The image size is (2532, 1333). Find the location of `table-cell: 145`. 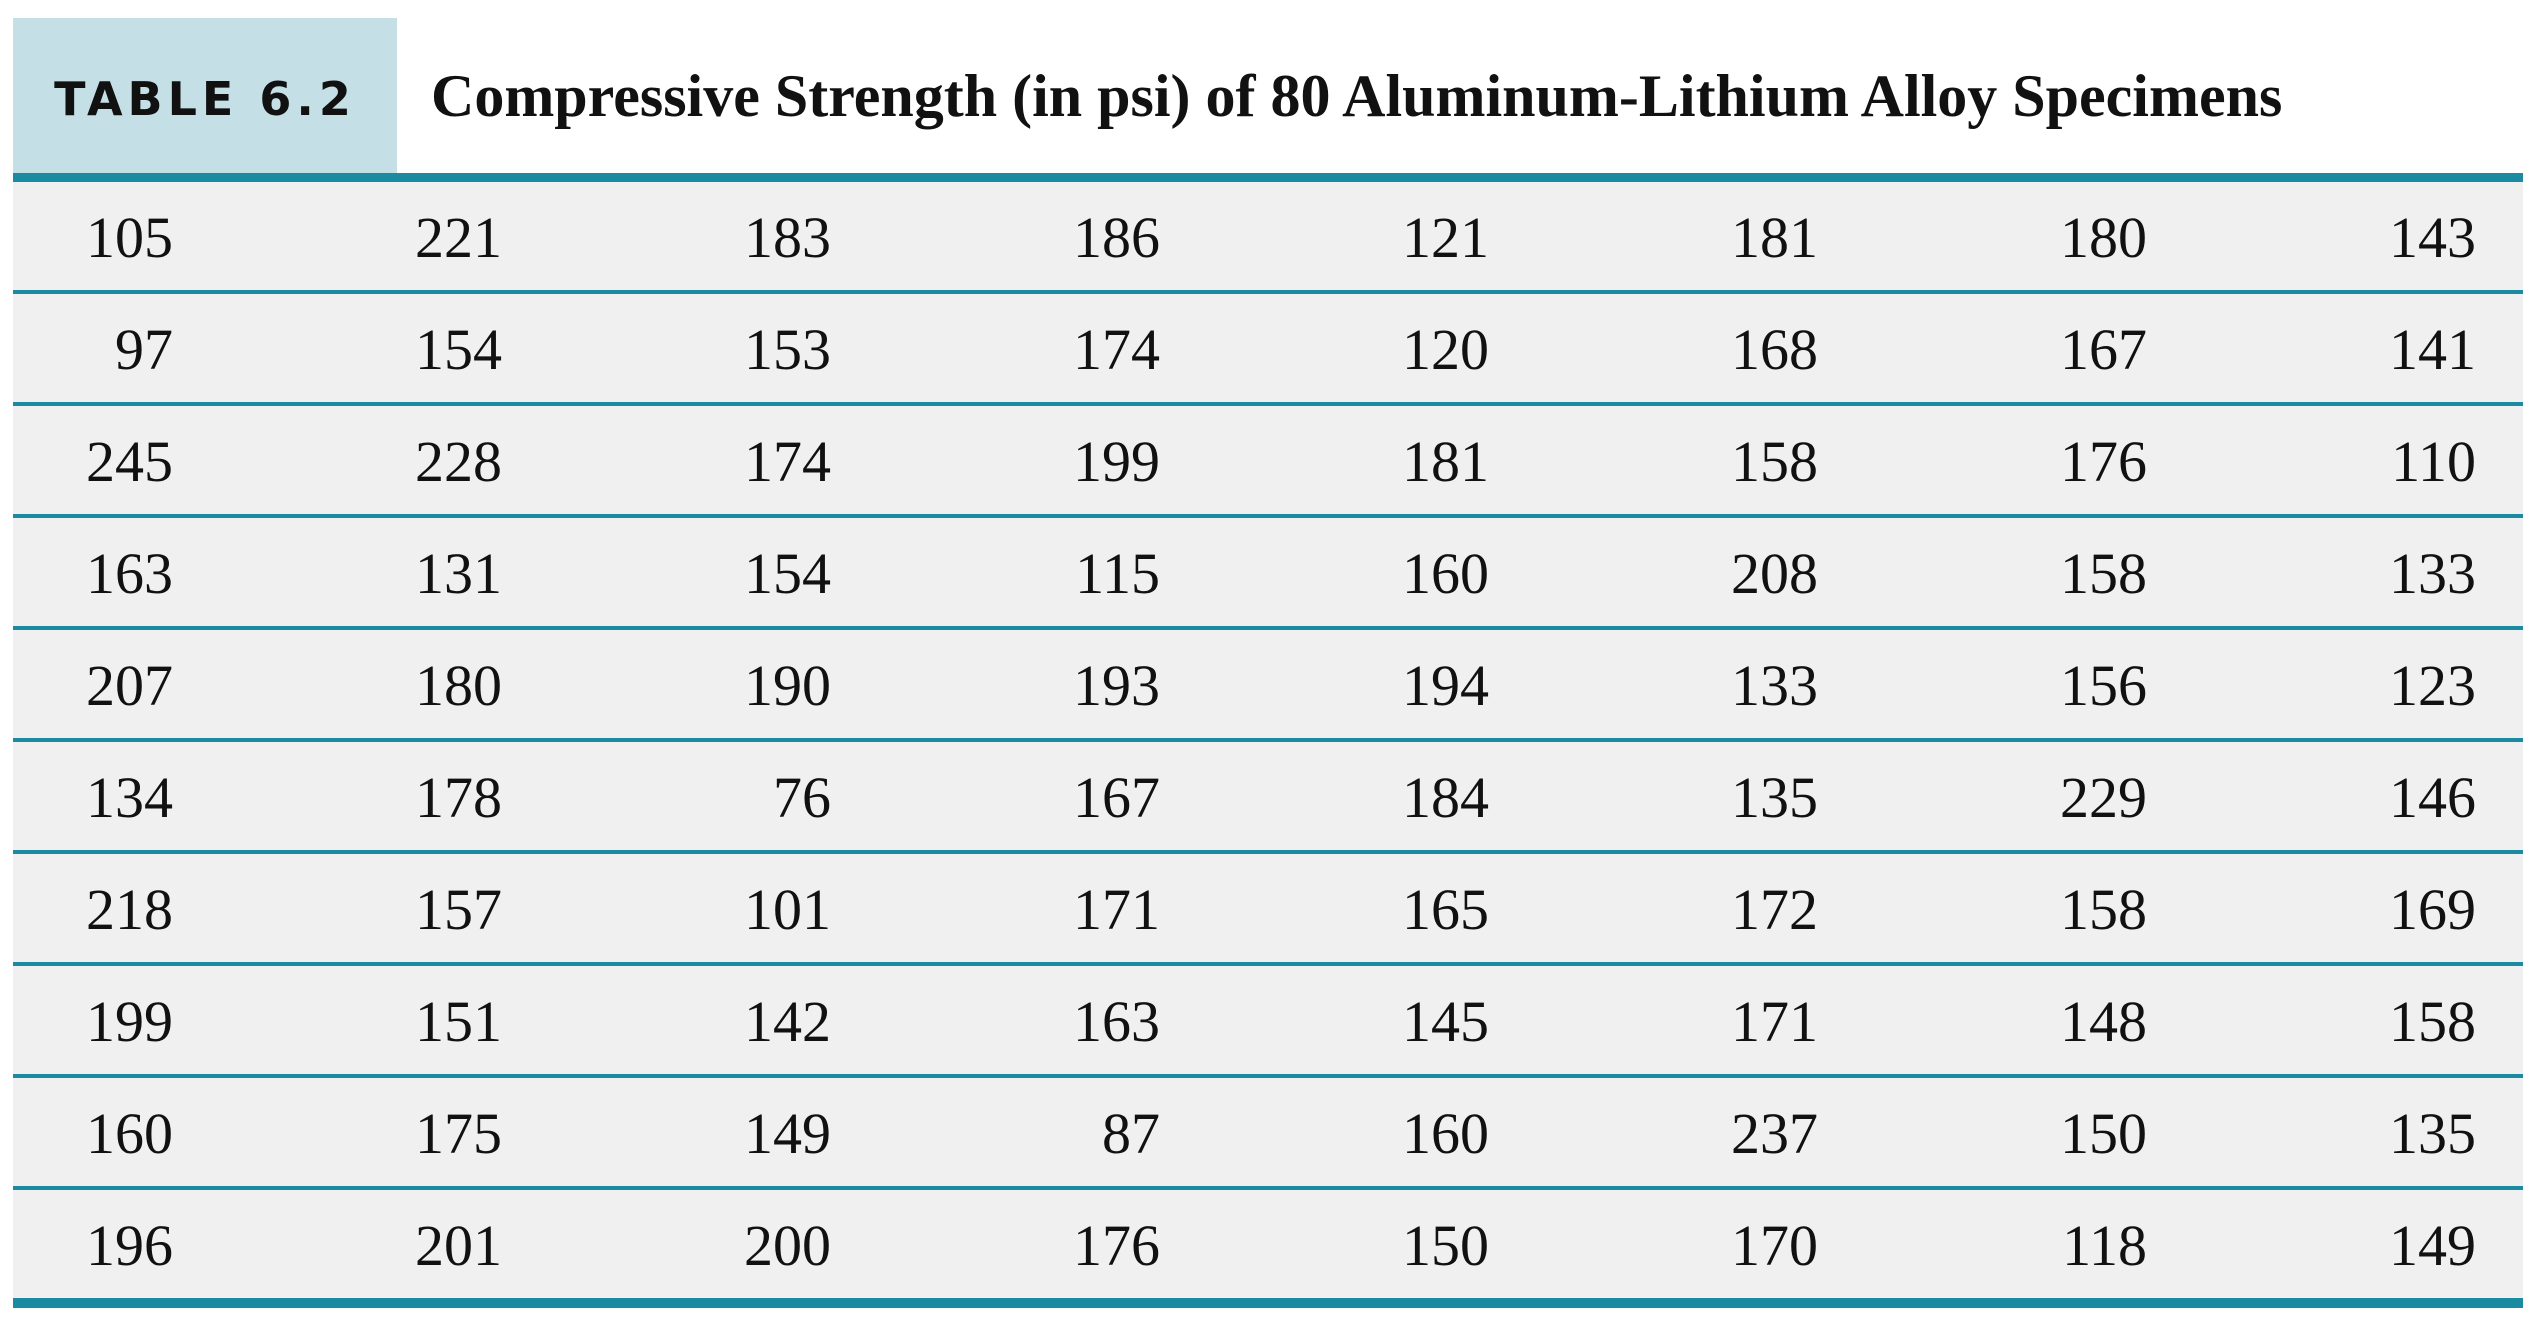

table-cell: 145 is located at coordinates (1445, 1021).